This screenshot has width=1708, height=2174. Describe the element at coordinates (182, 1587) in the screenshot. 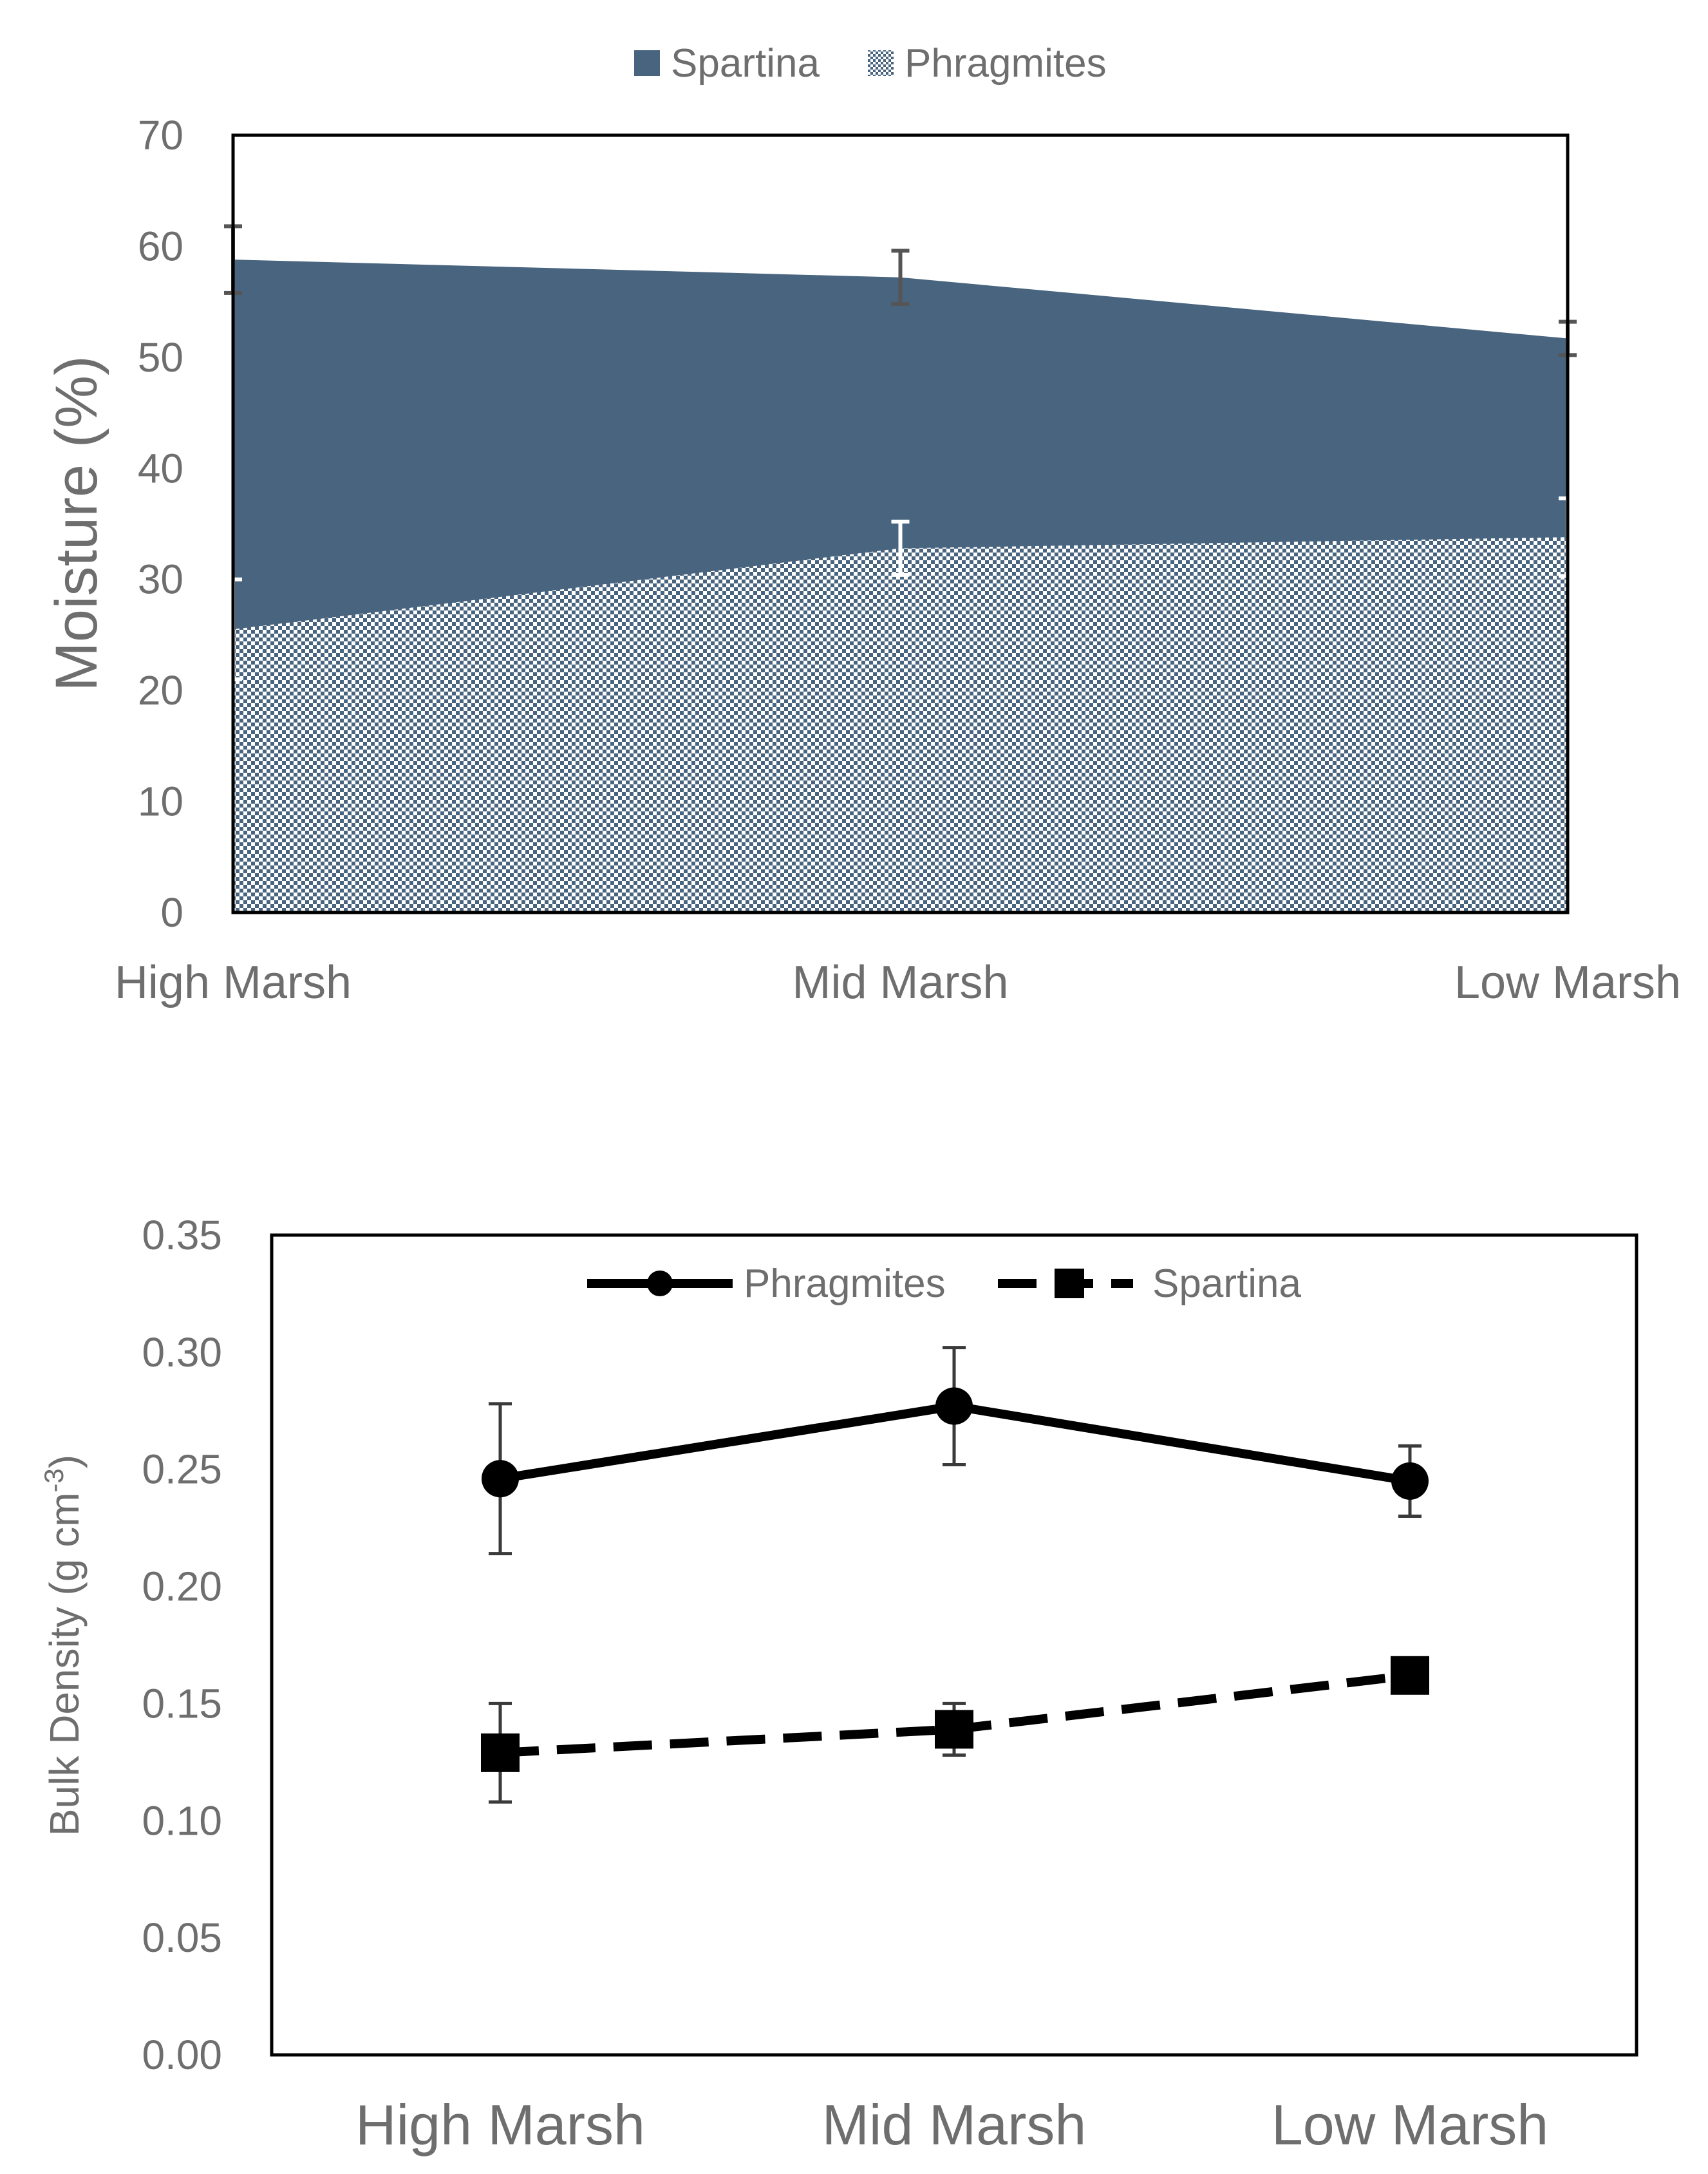

I see `bulk-density-y-tick-4: 0.20` at that location.